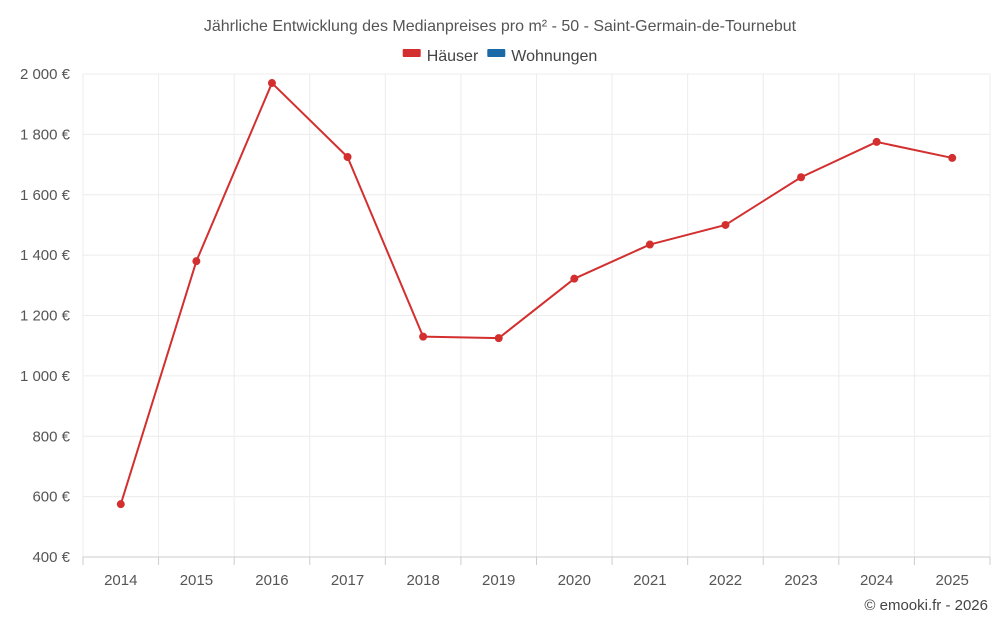 Image resolution: width=1000 pixels, height=625 pixels. I want to click on y-tick-label: 800 €, so click(51, 436).